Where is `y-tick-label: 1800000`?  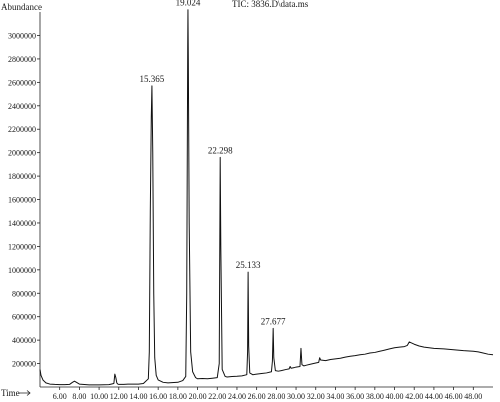
y-tick-label: 1800000 is located at coordinates (22, 176).